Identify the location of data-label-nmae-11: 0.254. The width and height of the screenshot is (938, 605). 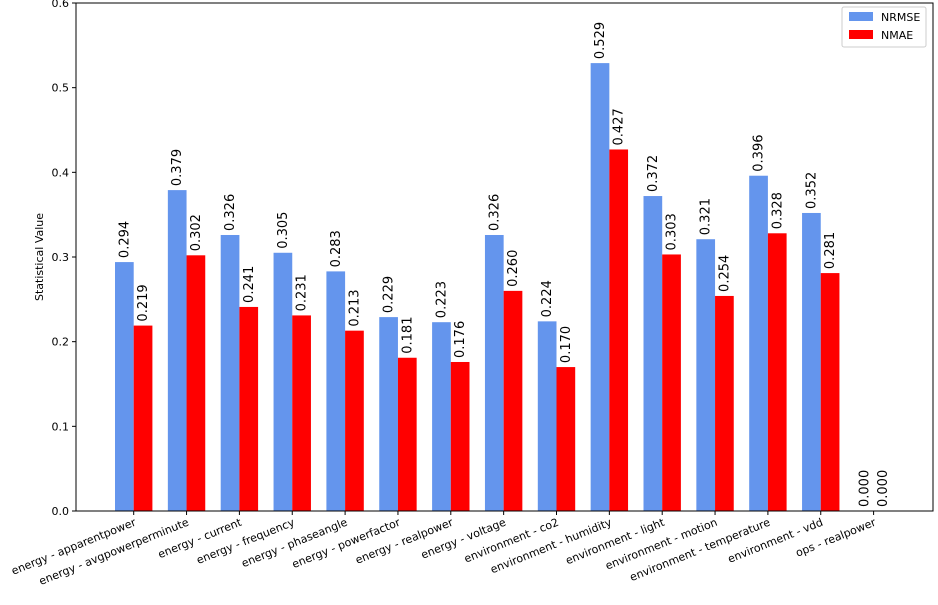
(724, 273).